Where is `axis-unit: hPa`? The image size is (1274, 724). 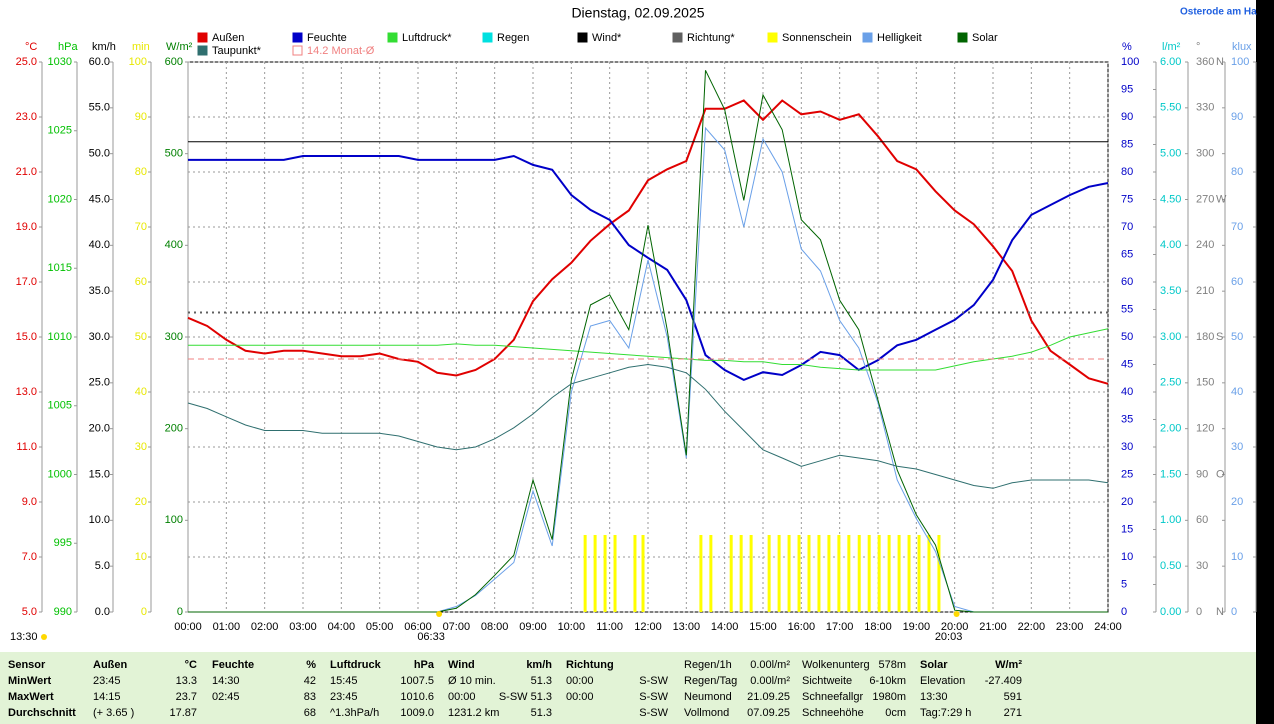
axis-unit: hPa is located at coordinates (68, 47).